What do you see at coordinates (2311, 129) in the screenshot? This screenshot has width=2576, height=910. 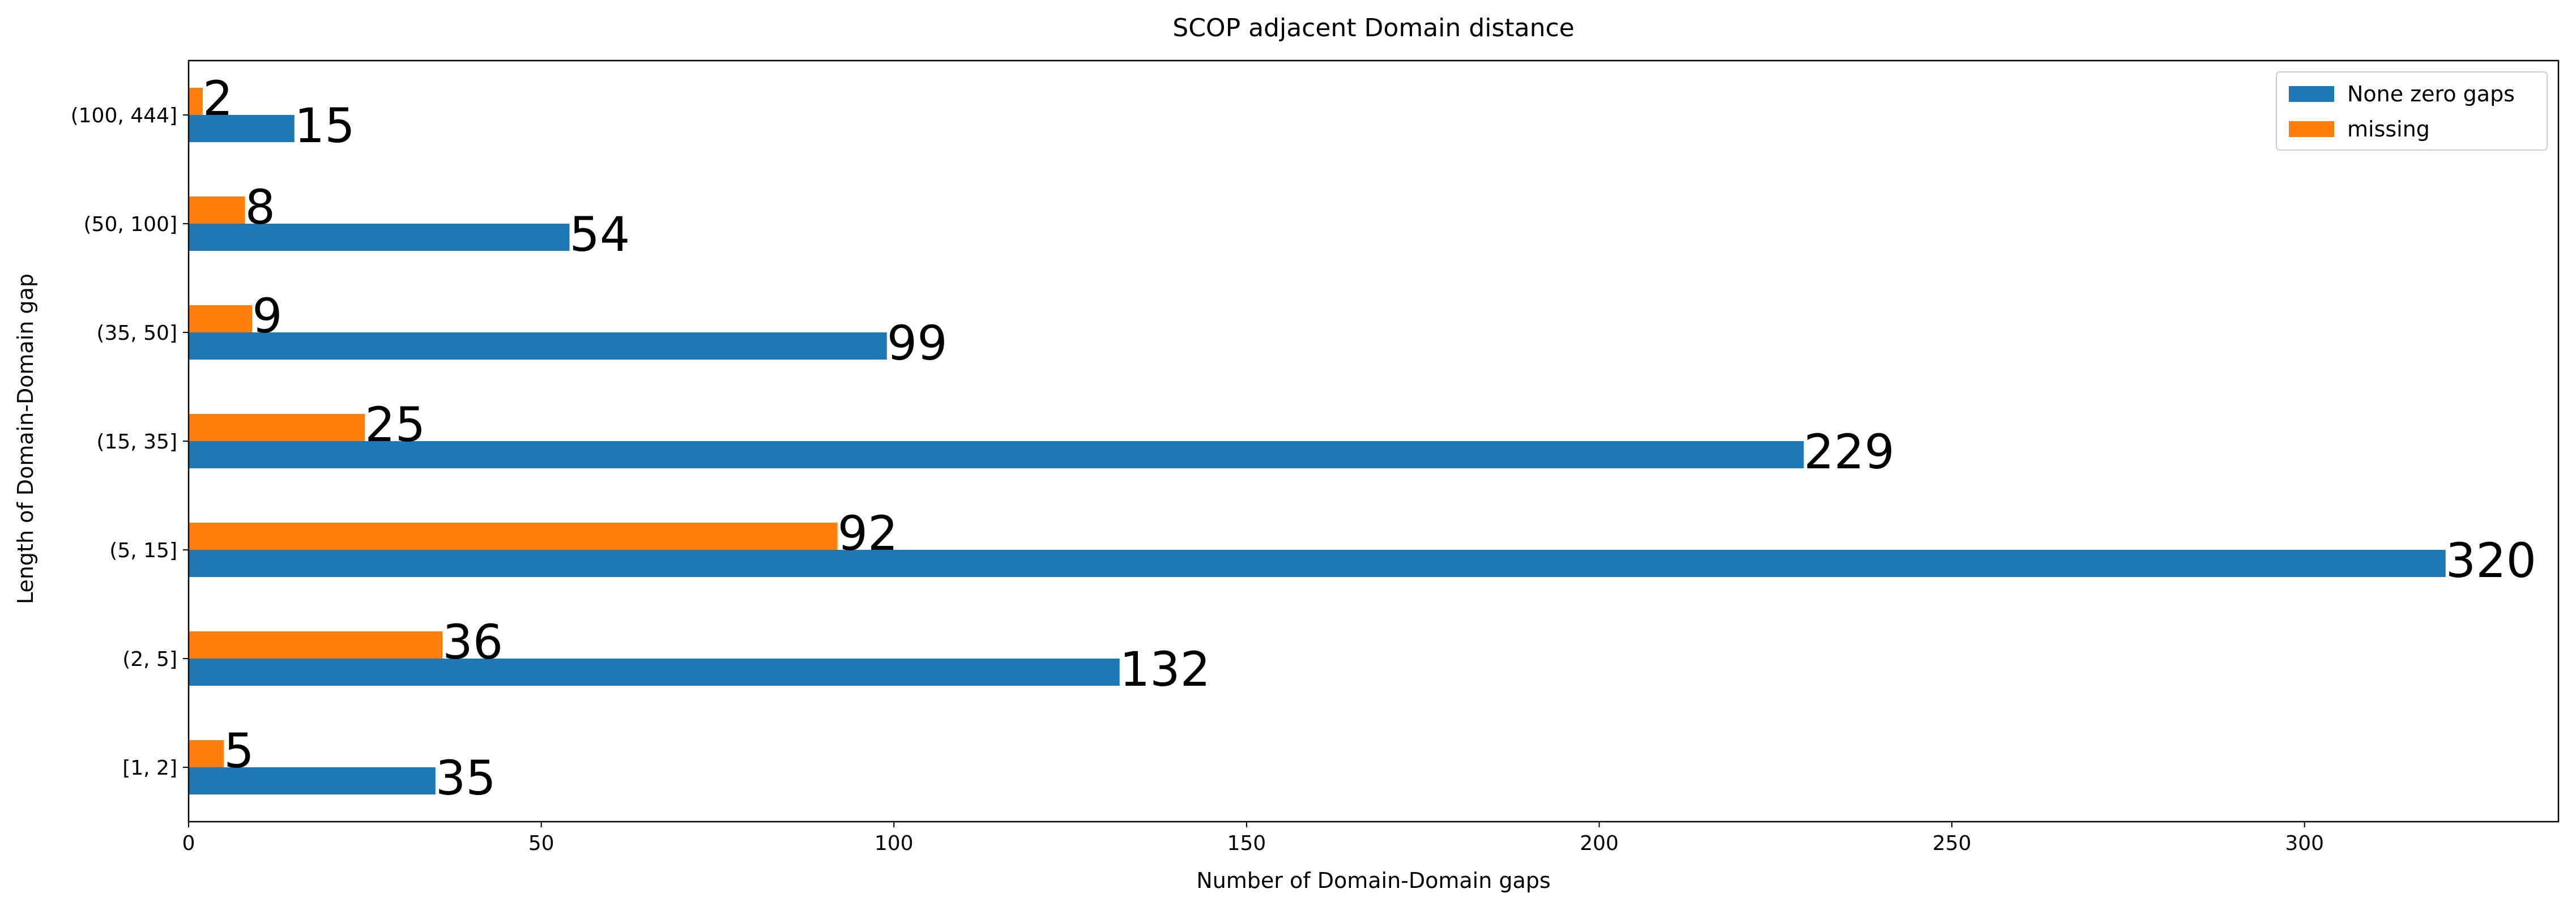 I see `legend-swatch-missing` at bounding box center [2311, 129].